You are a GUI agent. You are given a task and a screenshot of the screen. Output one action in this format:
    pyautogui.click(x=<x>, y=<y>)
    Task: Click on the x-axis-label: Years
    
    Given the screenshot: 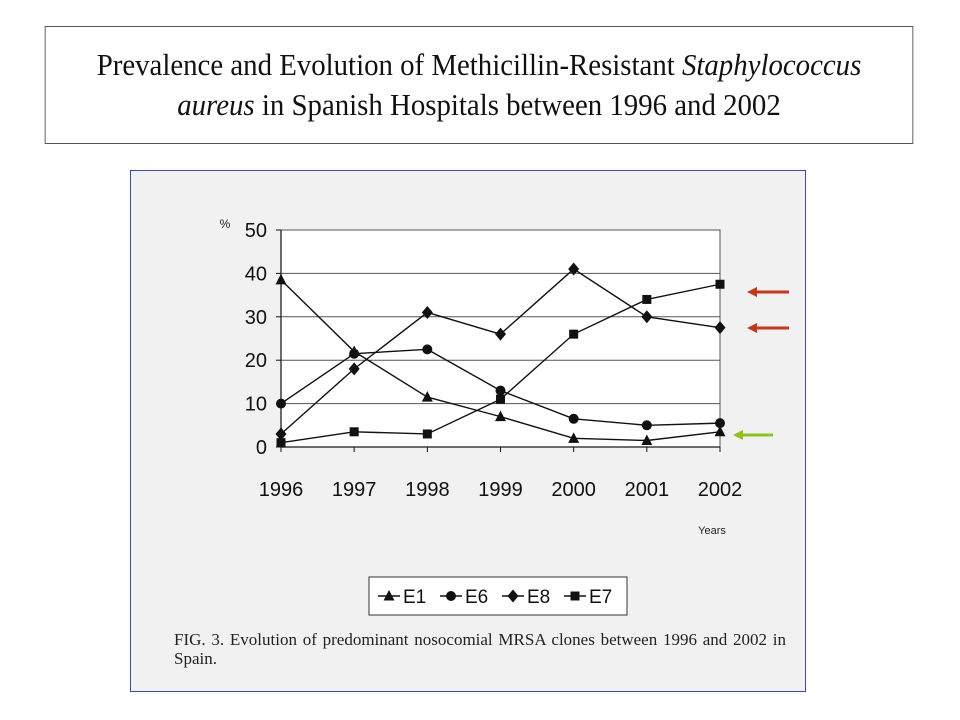 What is the action you would take?
    pyautogui.click(x=712, y=531)
    